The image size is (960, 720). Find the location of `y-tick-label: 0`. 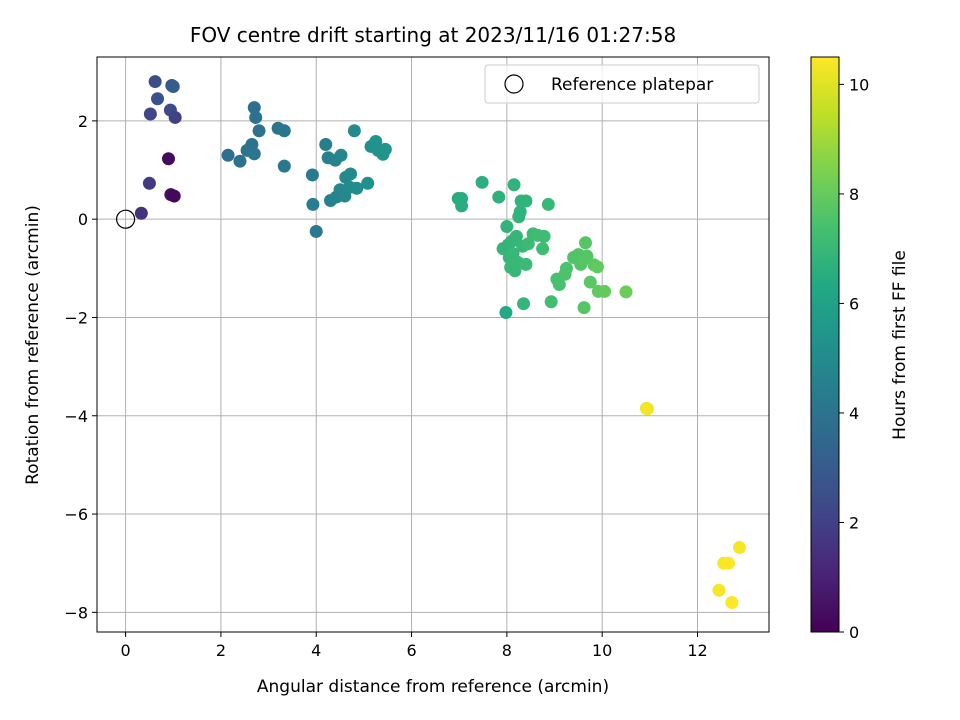

y-tick-label: 0 is located at coordinates (83, 219).